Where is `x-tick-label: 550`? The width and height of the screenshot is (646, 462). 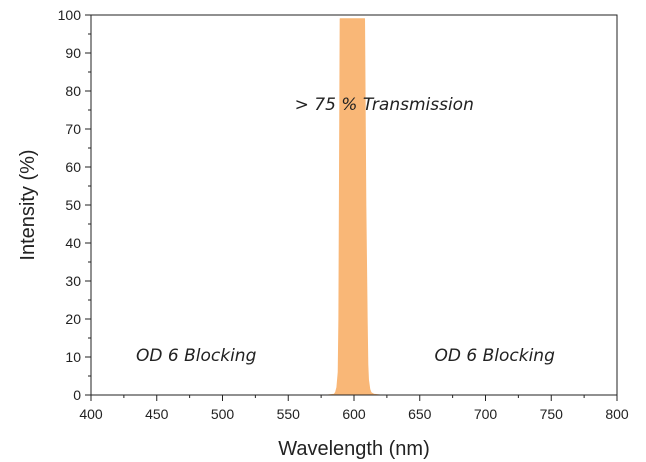
x-tick-label: 550 is located at coordinates (289, 414).